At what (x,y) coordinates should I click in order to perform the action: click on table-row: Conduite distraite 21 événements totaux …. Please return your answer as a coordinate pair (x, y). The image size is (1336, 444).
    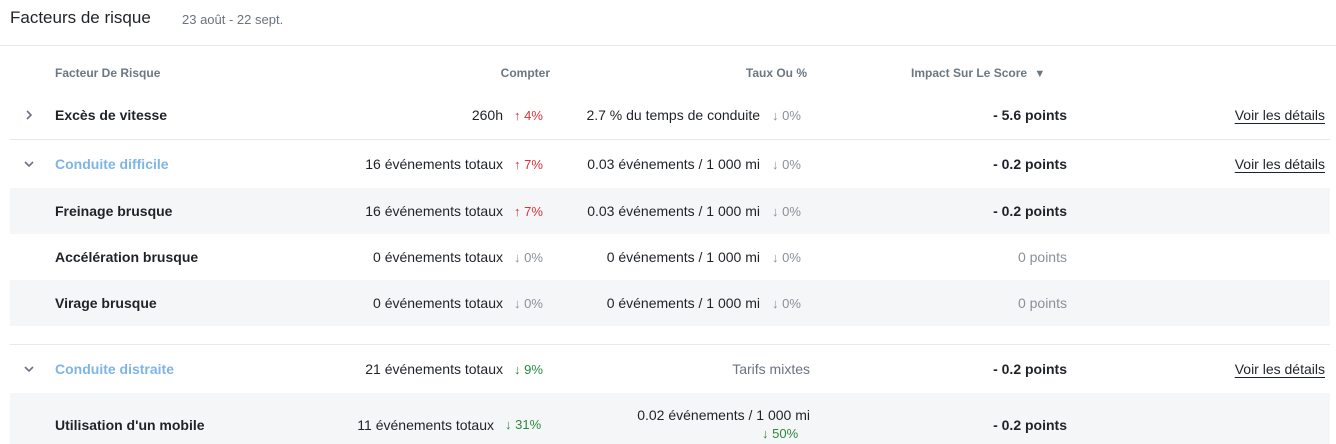
    Looking at the image, I should click on (670, 369).